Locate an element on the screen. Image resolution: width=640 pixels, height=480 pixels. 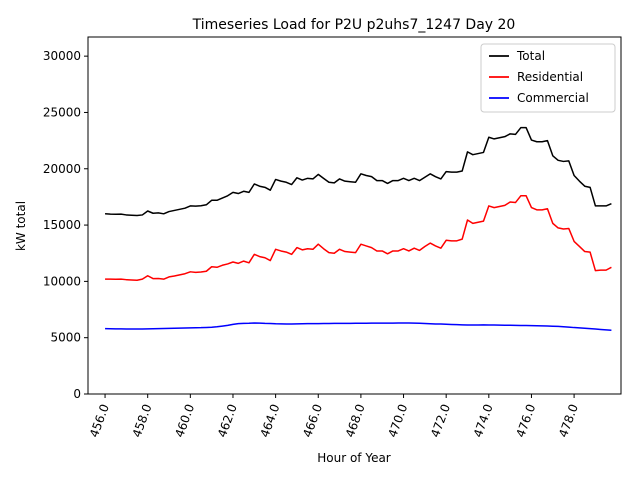
legend-label-total: Total is located at coordinates (530, 56).